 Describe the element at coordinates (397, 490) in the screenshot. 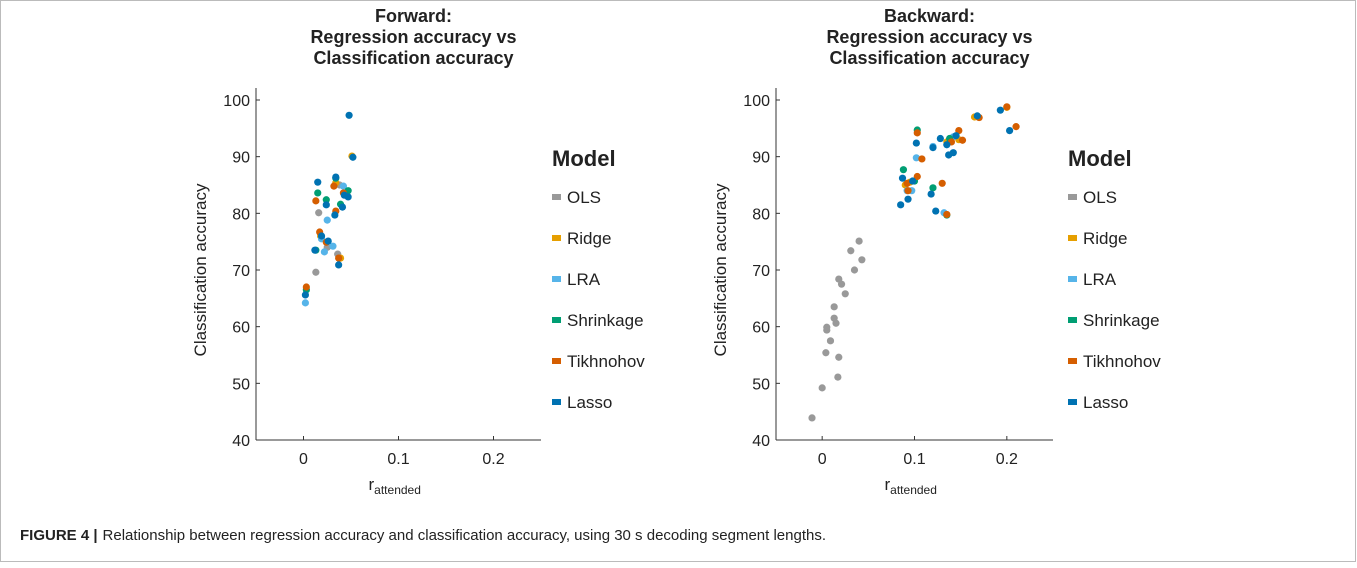

I see `x-axis-label-sub: attended` at that location.